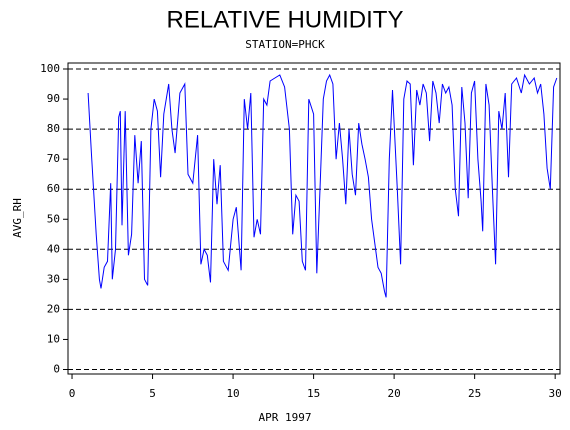  I want to click on chart-subtitle: STATION=PHCK, so click(285, 44).